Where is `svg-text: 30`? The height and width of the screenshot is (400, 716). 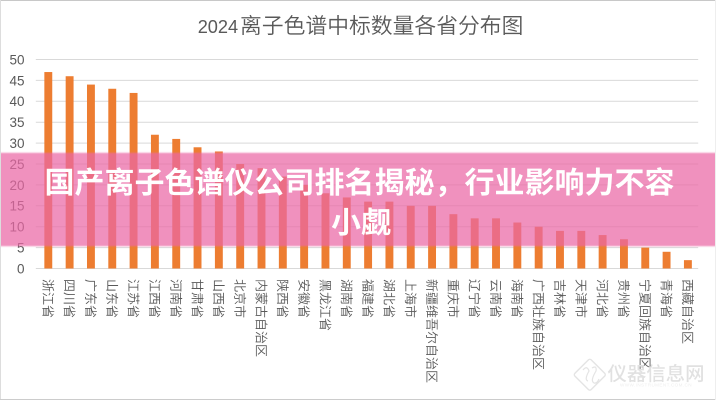
svg-text: 30 is located at coordinates (16, 143).